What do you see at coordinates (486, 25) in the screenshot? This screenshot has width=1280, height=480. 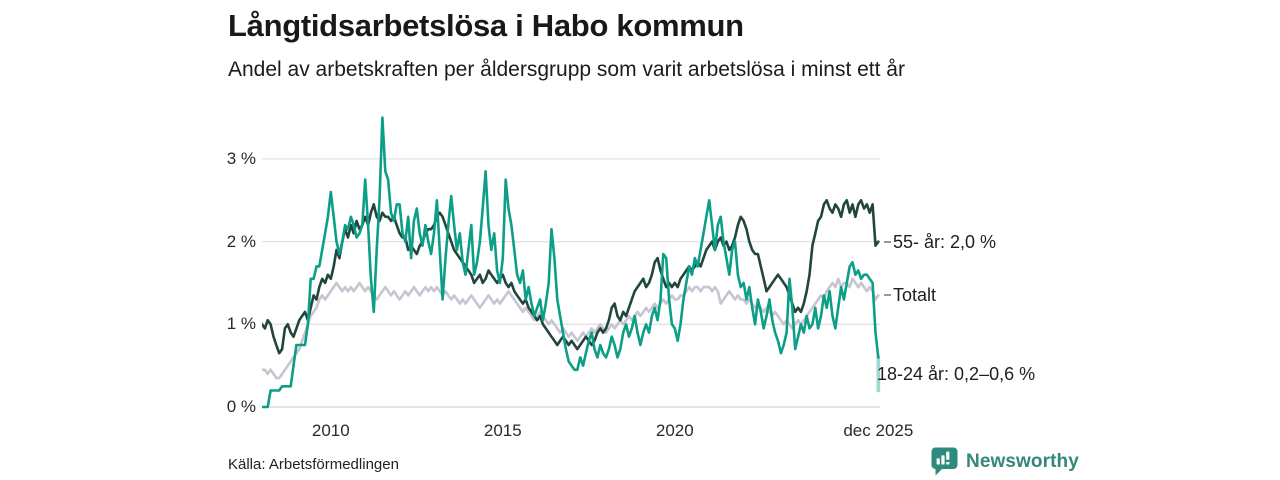 I see `chart-title: Långtidsarbetslösa i Habo kommun` at bounding box center [486, 25].